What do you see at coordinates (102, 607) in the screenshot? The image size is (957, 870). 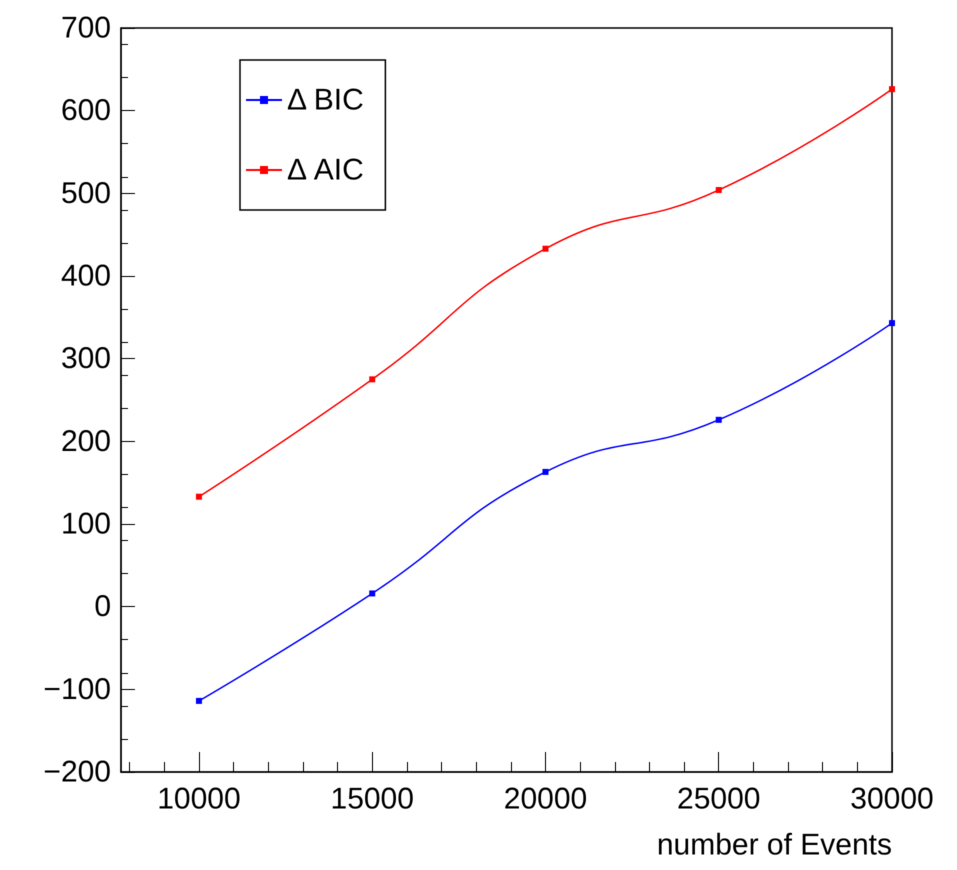 I see `y-tick-label: 0` at bounding box center [102, 607].